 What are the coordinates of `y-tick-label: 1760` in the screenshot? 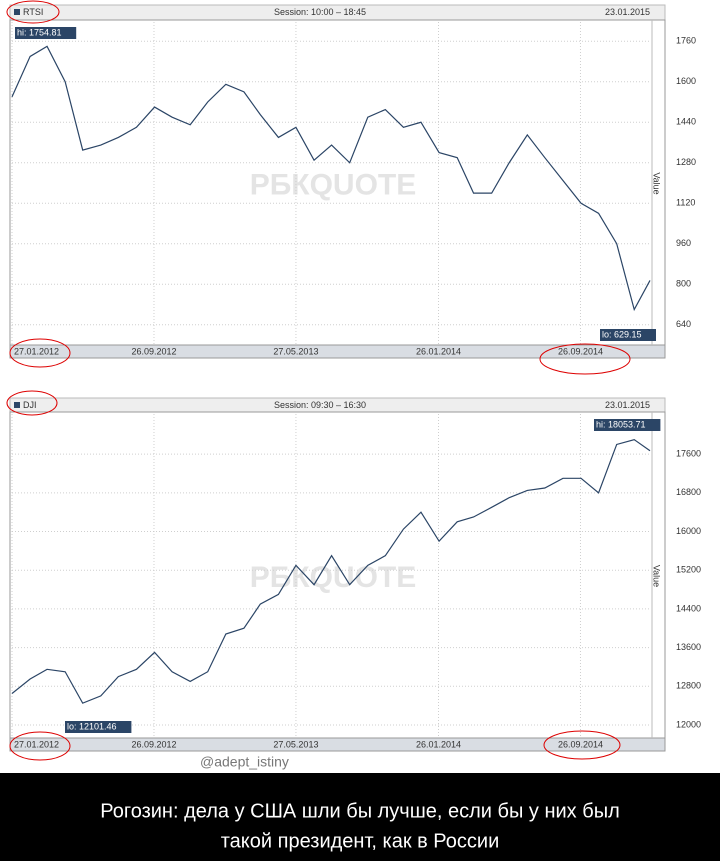 It's located at (686, 41).